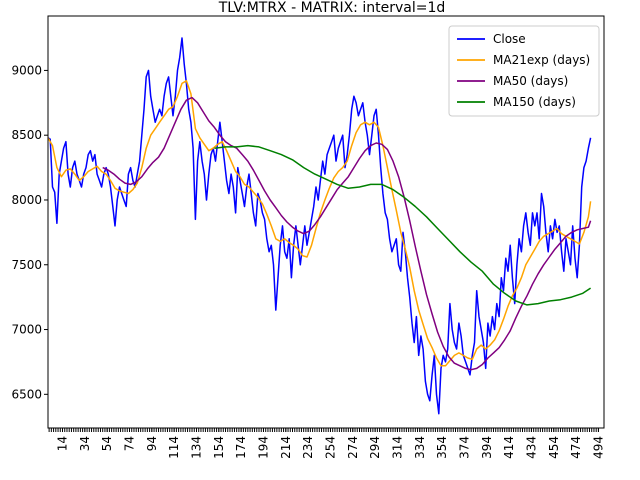 Image resolution: width=640 pixels, height=480 pixels. I want to click on chart-title: TLV:MTRX - MATRIX: interval=1d, so click(332, 8).